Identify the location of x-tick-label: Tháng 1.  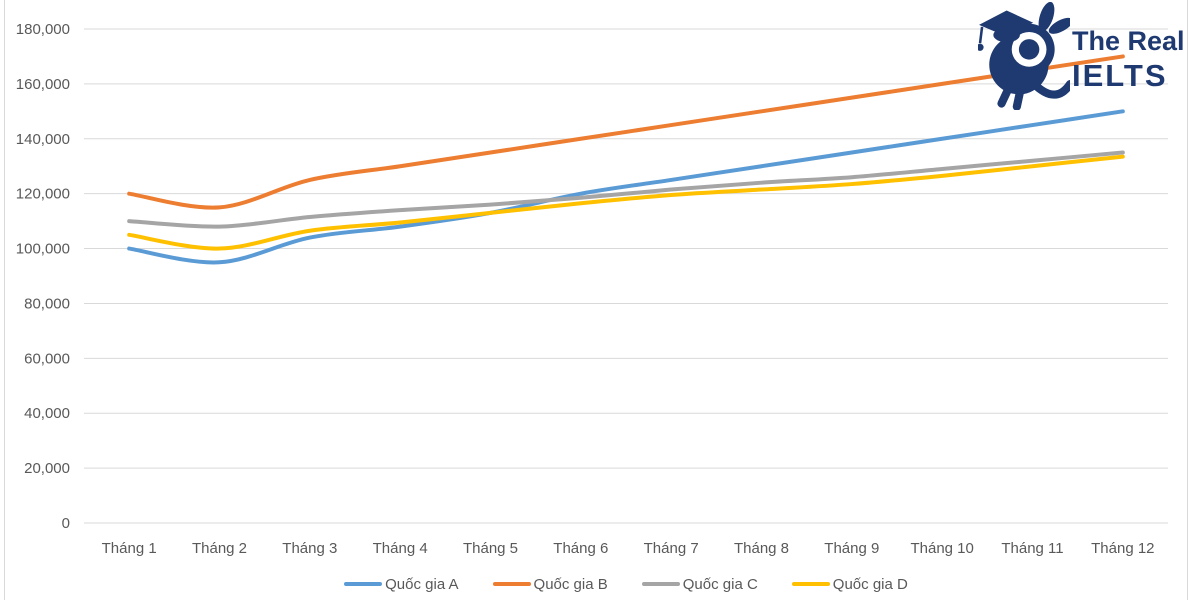
(129, 548).